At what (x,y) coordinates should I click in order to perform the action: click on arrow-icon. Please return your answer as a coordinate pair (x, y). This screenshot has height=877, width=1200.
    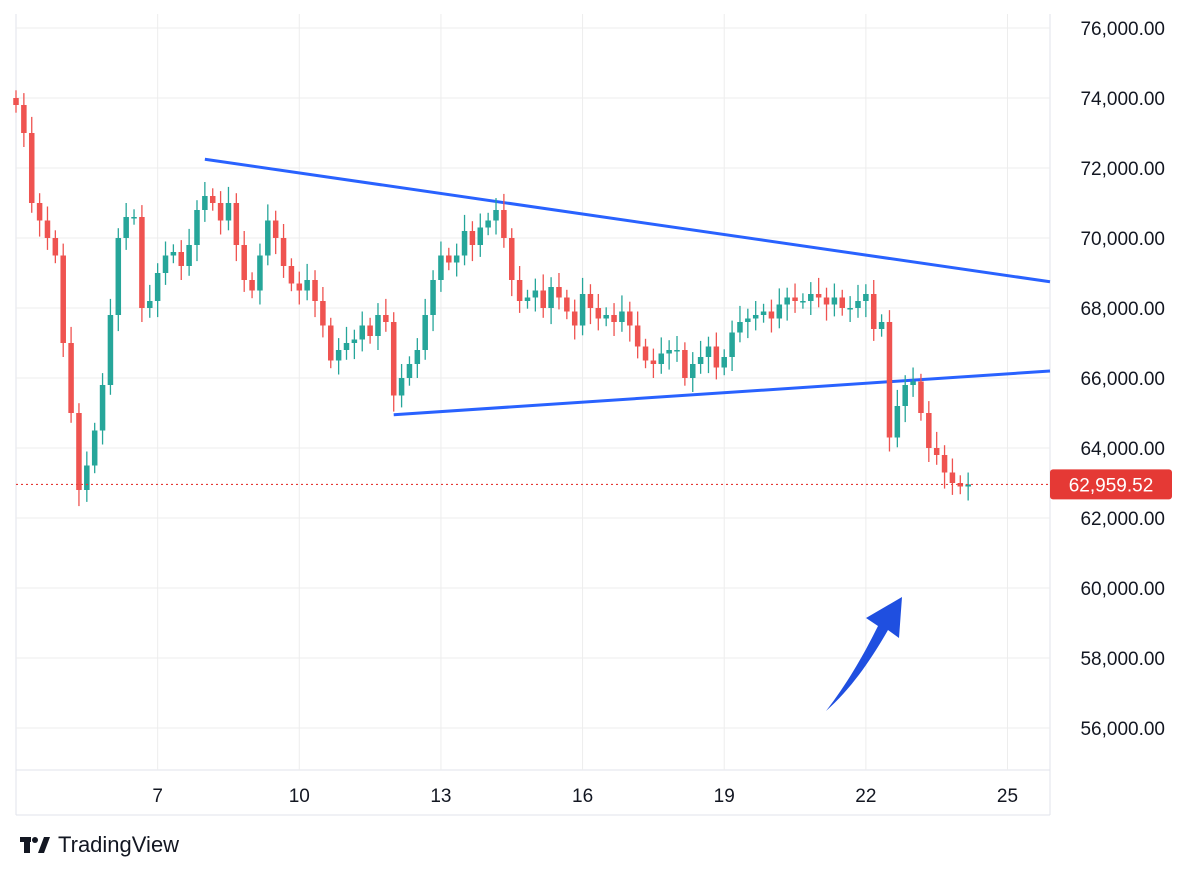
    Looking at the image, I should click on (864, 654).